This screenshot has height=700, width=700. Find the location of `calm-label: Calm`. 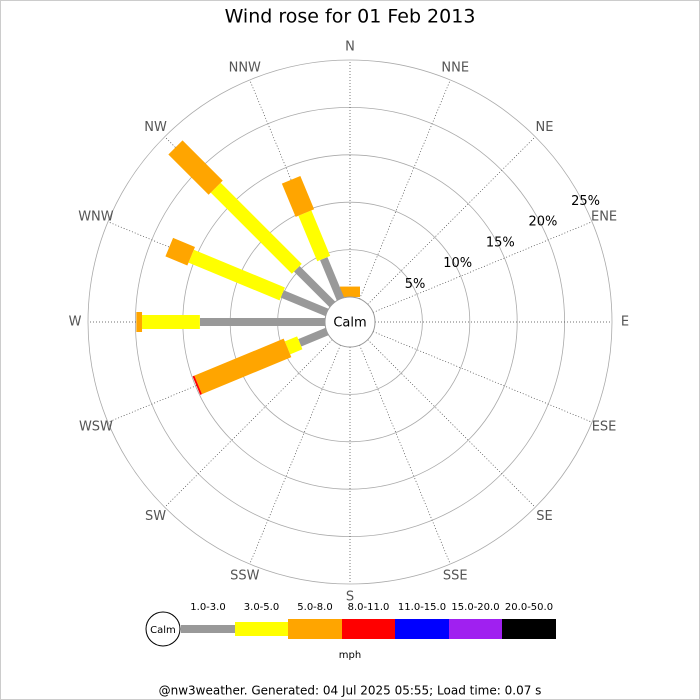

calm-label: Calm is located at coordinates (349, 323).